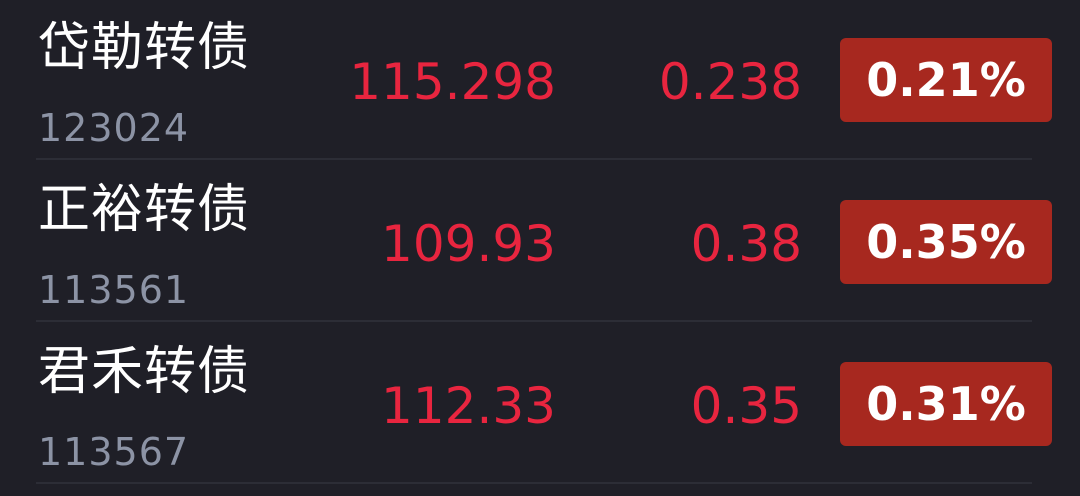 The image size is (1080, 496). What do you see at coordinates (468, 406) in the screenshot?
I see `latest-price: 112.33` at bounding box center [468, 406].